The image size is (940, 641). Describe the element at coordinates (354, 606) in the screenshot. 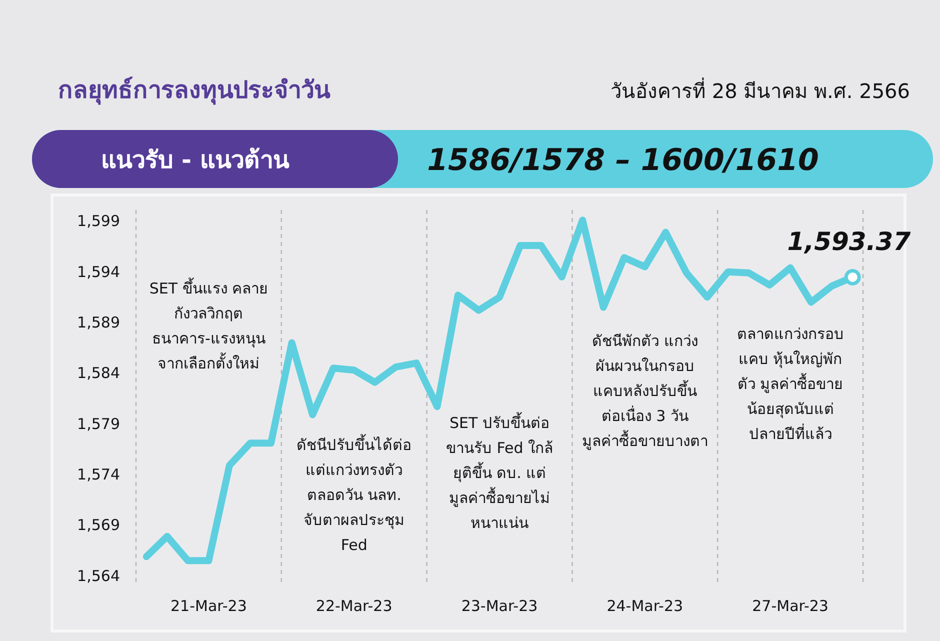

I see `x-tick-label: 22-Mar-23` at that location.